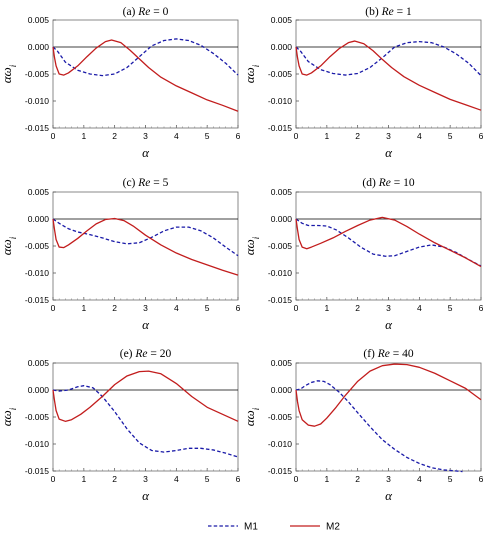  What do you see at coordinates (146, 12) in the screenshot?
I see `panel-title: (a) Re = 0` at bounding box center [146, 12].